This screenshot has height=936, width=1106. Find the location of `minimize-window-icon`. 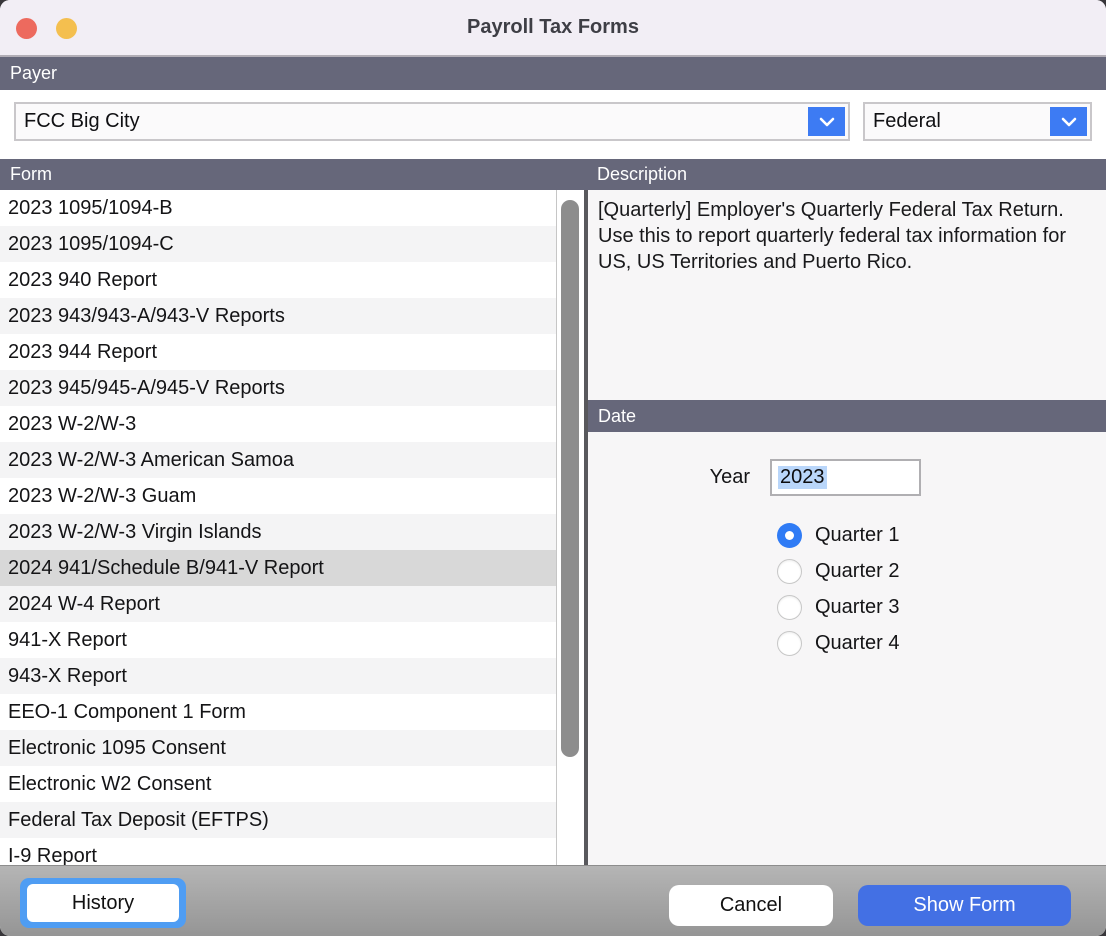

minimize-window-icon is located at coordinates (66, 28).